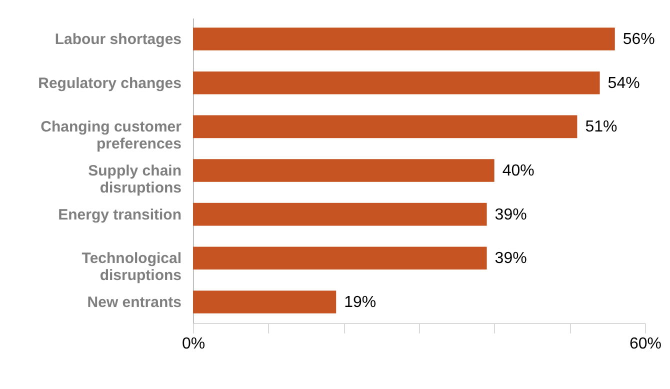 The width and height of the screenshot is (670, 389). Describe the element at coordinates (360, 302) in the screenshot. I see `data-label: 19%` at that location.